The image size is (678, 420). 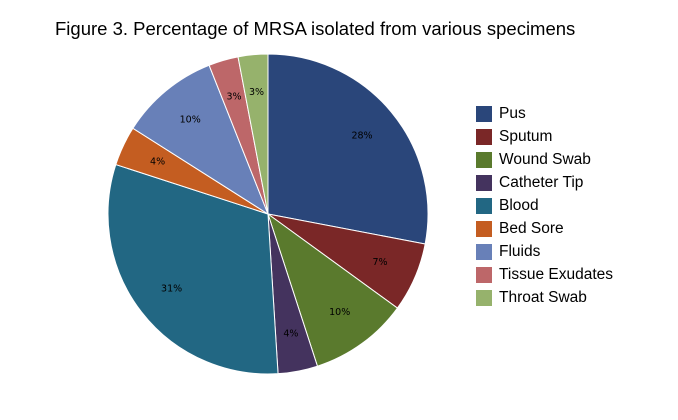 I want to click on legend-item-wound-swab: Wound Swab, so click(x=544, y=159).